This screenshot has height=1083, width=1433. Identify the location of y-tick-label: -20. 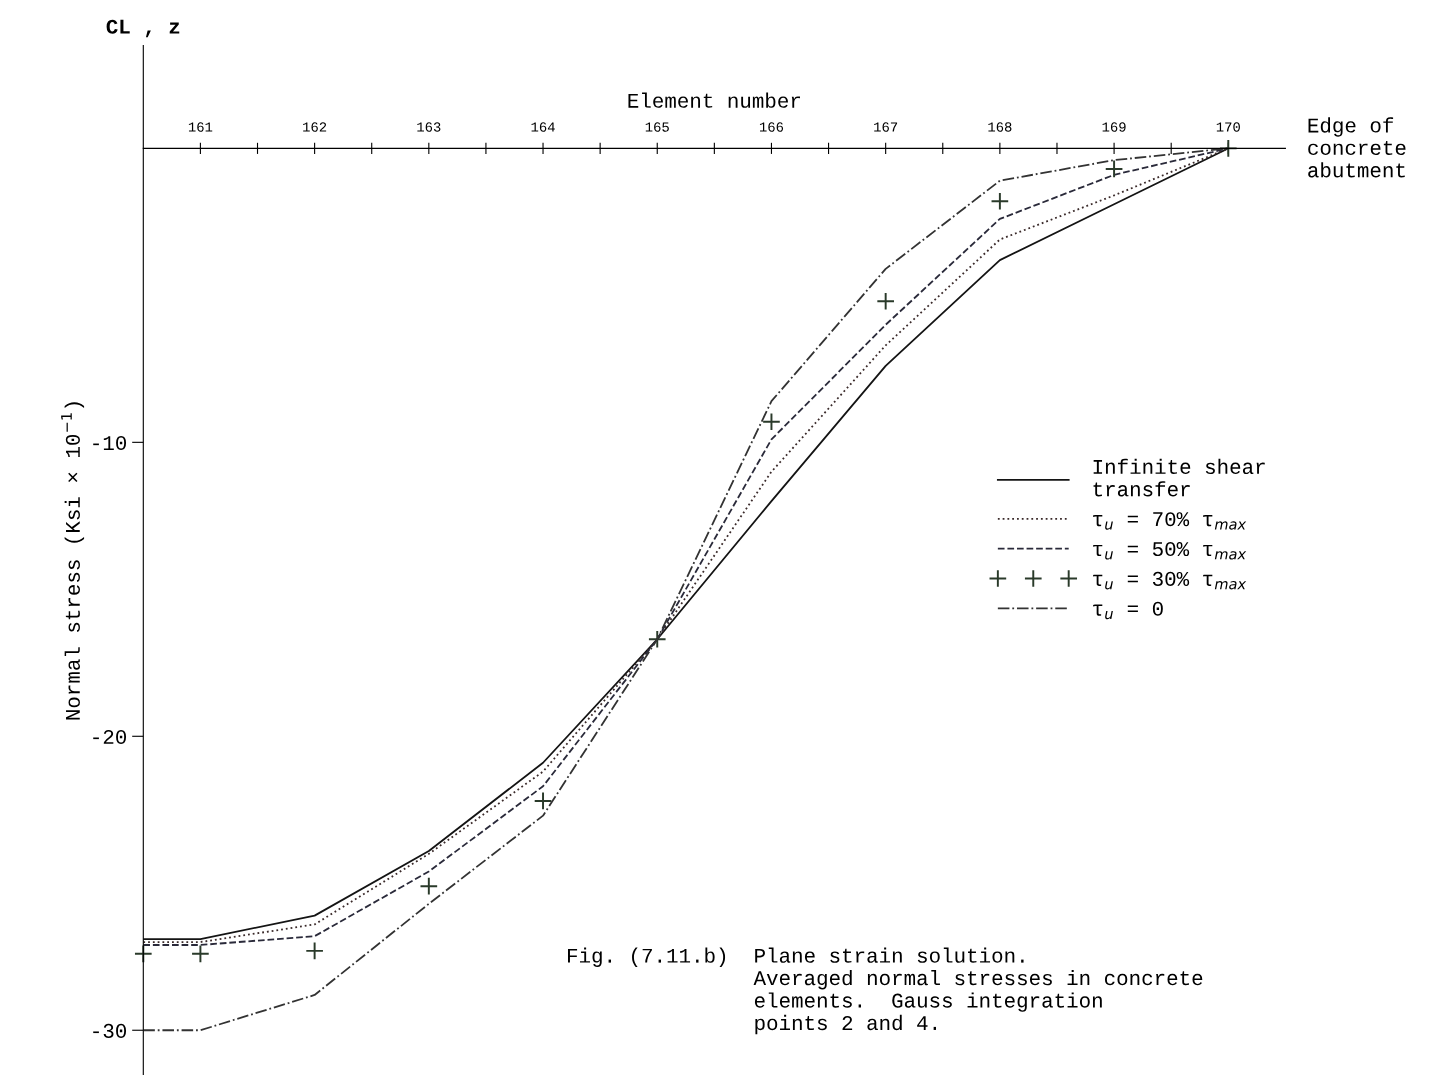
(110, 737).